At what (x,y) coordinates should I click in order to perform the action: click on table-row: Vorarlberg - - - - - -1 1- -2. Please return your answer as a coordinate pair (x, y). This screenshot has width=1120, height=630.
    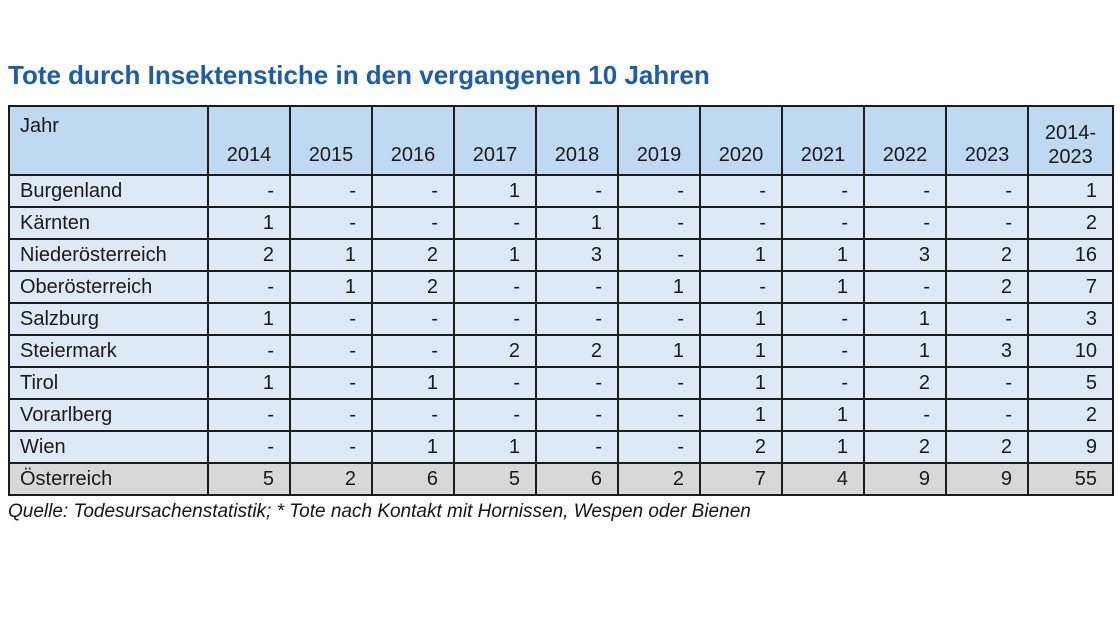
    Looking at the image, I should click on (561, 415).